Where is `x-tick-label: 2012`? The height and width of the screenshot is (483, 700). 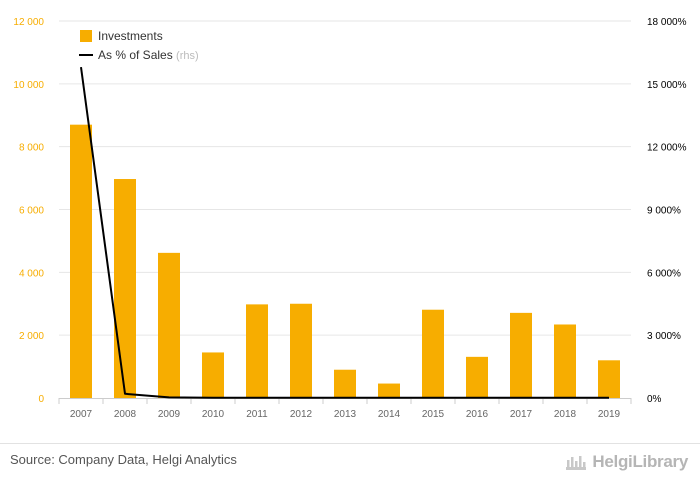
x-tick-label: 2012 is located at coordinates (301, 414).